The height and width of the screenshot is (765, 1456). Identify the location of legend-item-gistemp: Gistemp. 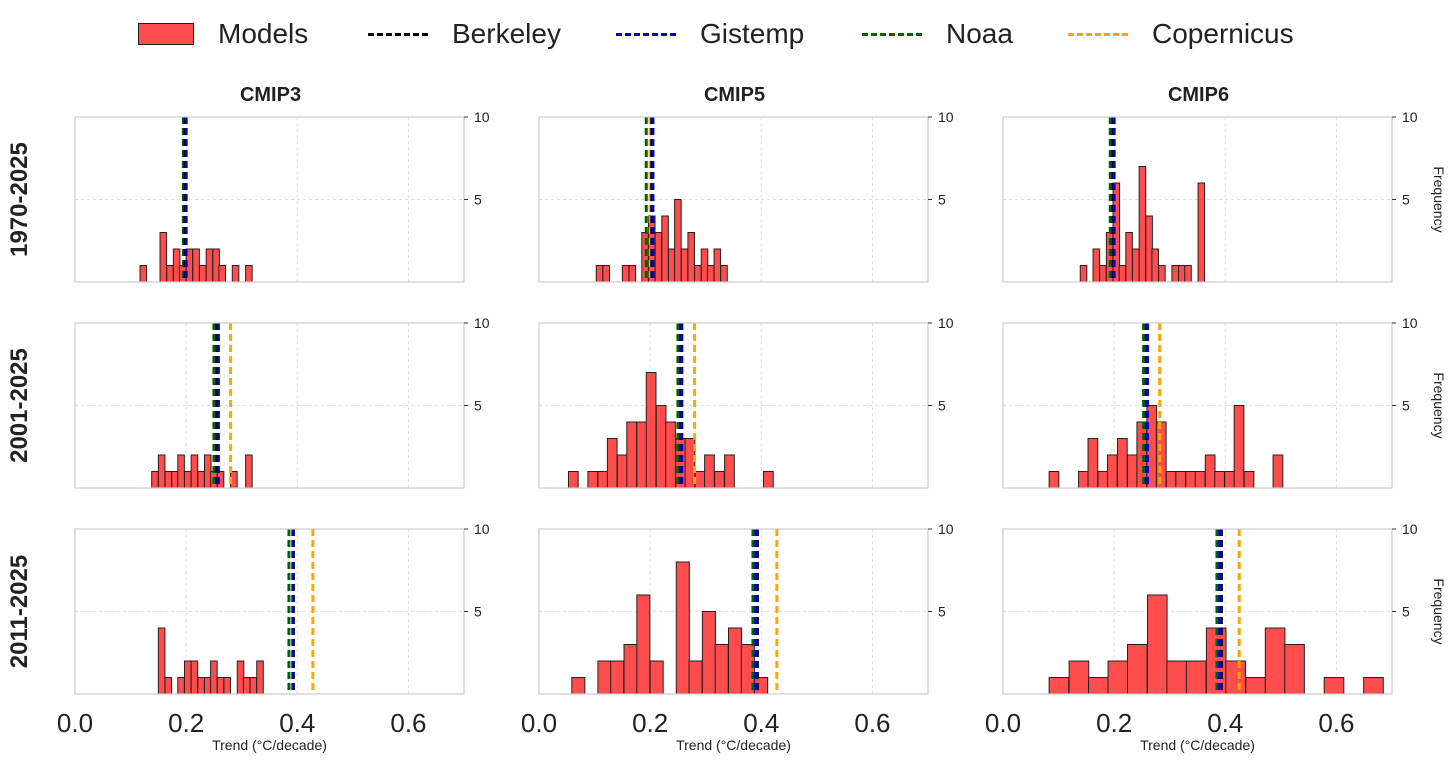
(710, 34).